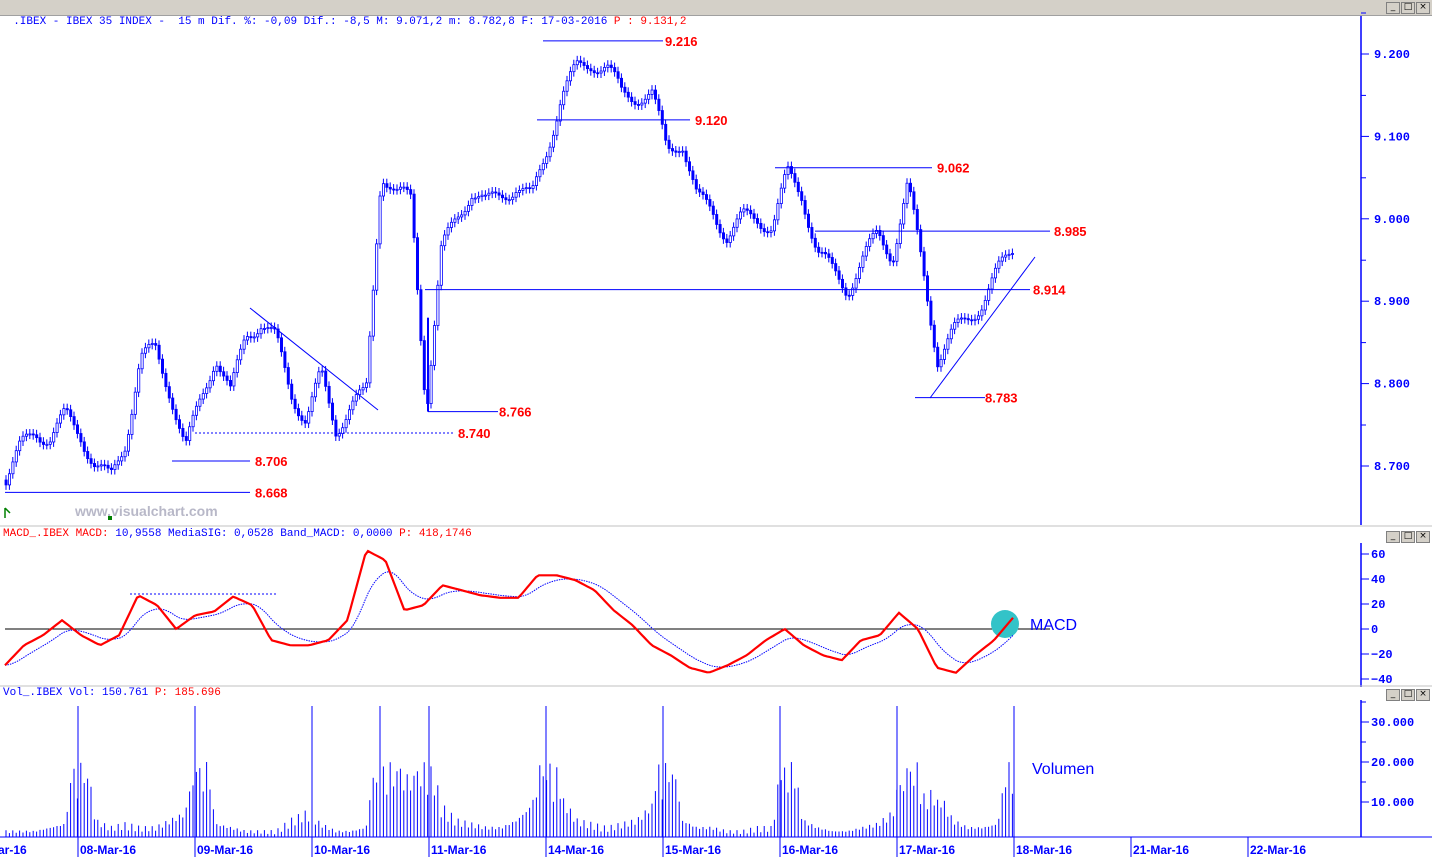  I want to click on vol-name: Vol_.IBEX Vol: 150.761, so click(76, 693).